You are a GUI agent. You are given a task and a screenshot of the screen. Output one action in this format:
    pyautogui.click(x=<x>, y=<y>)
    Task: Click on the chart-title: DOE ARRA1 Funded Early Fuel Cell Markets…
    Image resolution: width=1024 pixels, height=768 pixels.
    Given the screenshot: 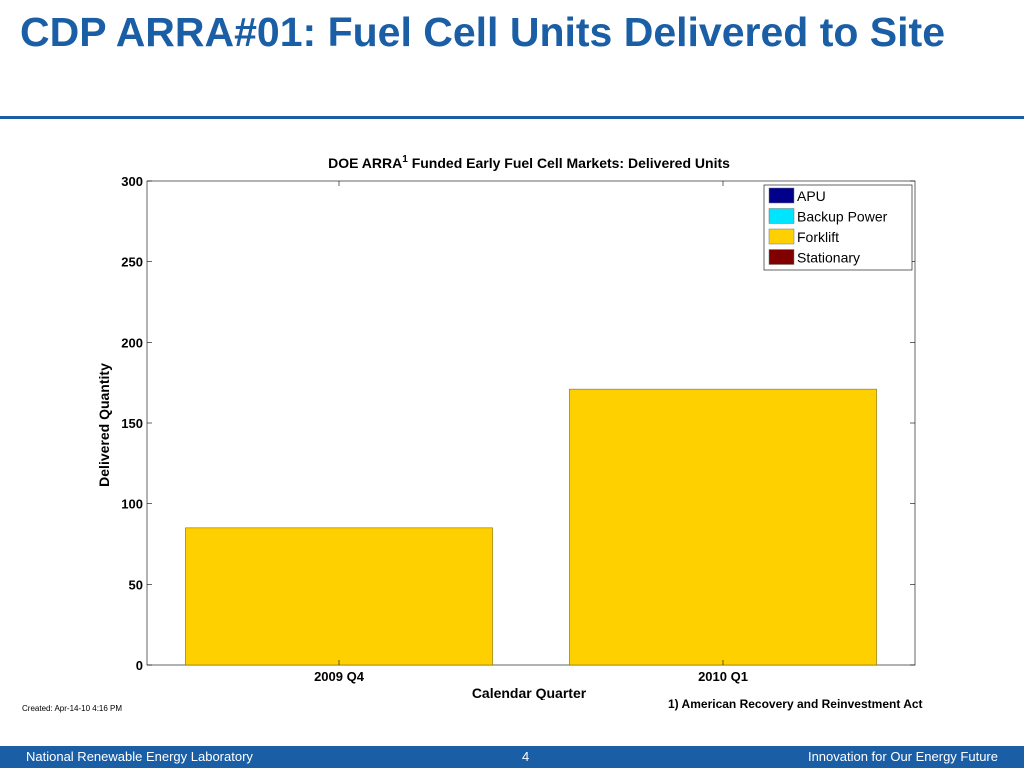 What is the action you would take?
    pyautogui.click(x=529, y=162)
    